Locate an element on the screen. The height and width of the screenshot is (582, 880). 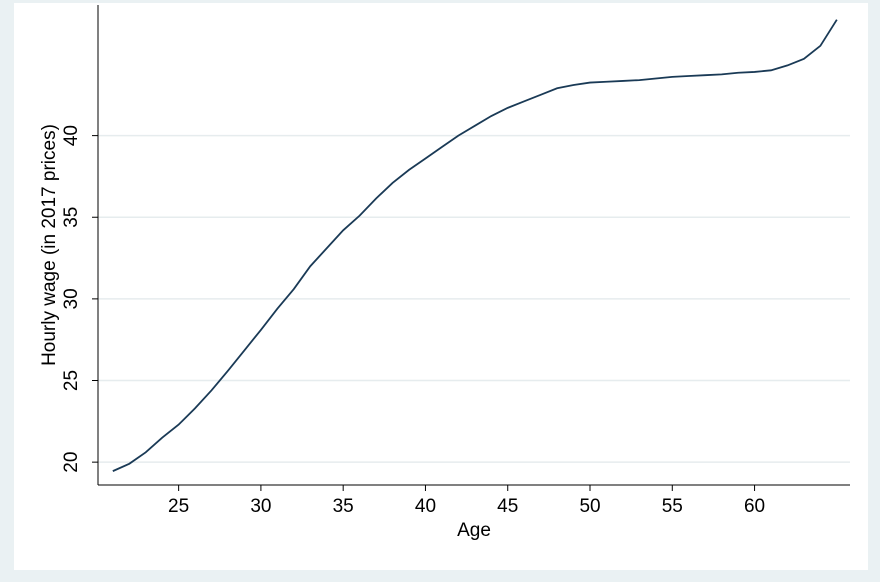
x-tick-label: 25 is located at coordinates (178, 506).